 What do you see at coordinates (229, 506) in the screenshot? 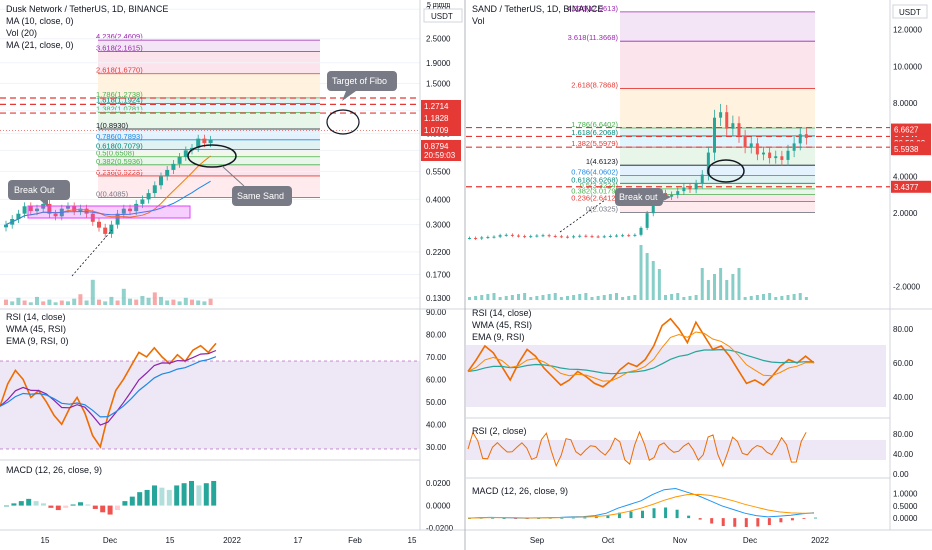
I see `left-macd-histogram: 0.0200 0.0000 -0.0200` at bounding box center [229, 506].